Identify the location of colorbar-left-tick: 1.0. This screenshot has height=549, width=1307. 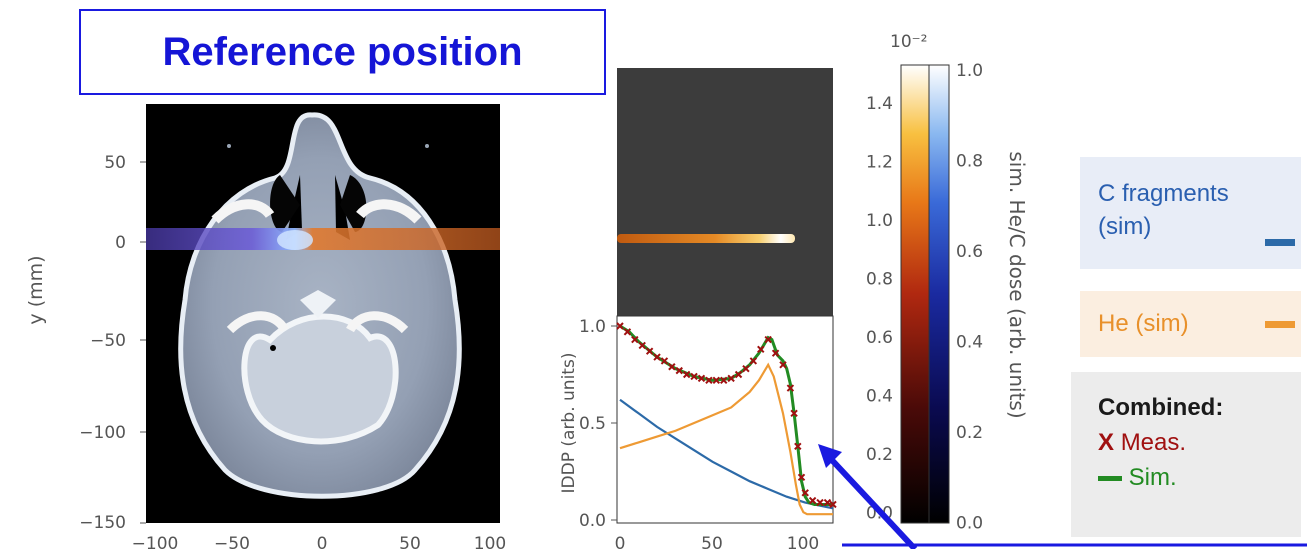
(879, 221).